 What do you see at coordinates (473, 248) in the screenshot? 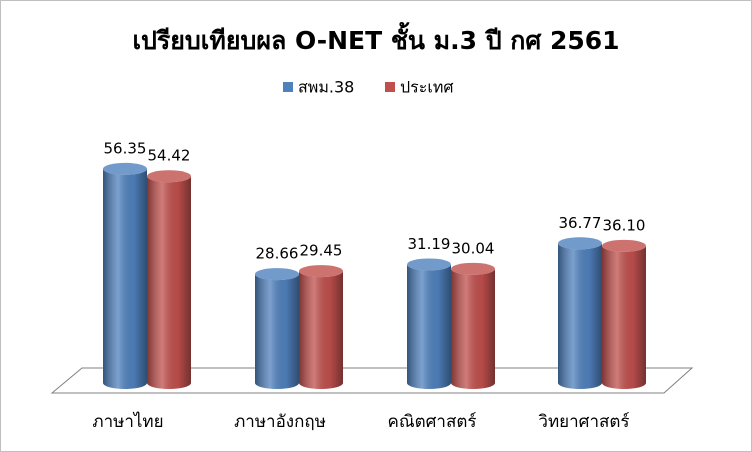
I see `value-label: 30.04` at bounding box center [473, 248].